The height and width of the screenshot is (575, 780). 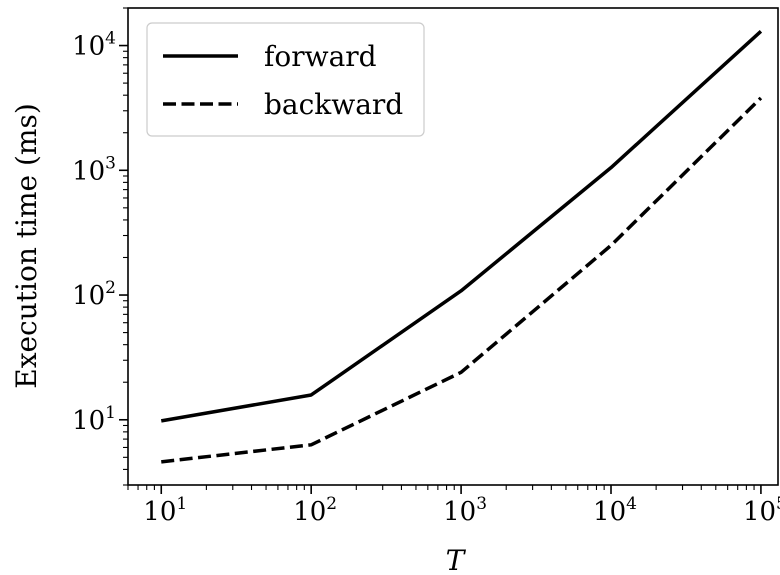 I want to click on x-tick-label-0: 101, so click(x=165, y=510).